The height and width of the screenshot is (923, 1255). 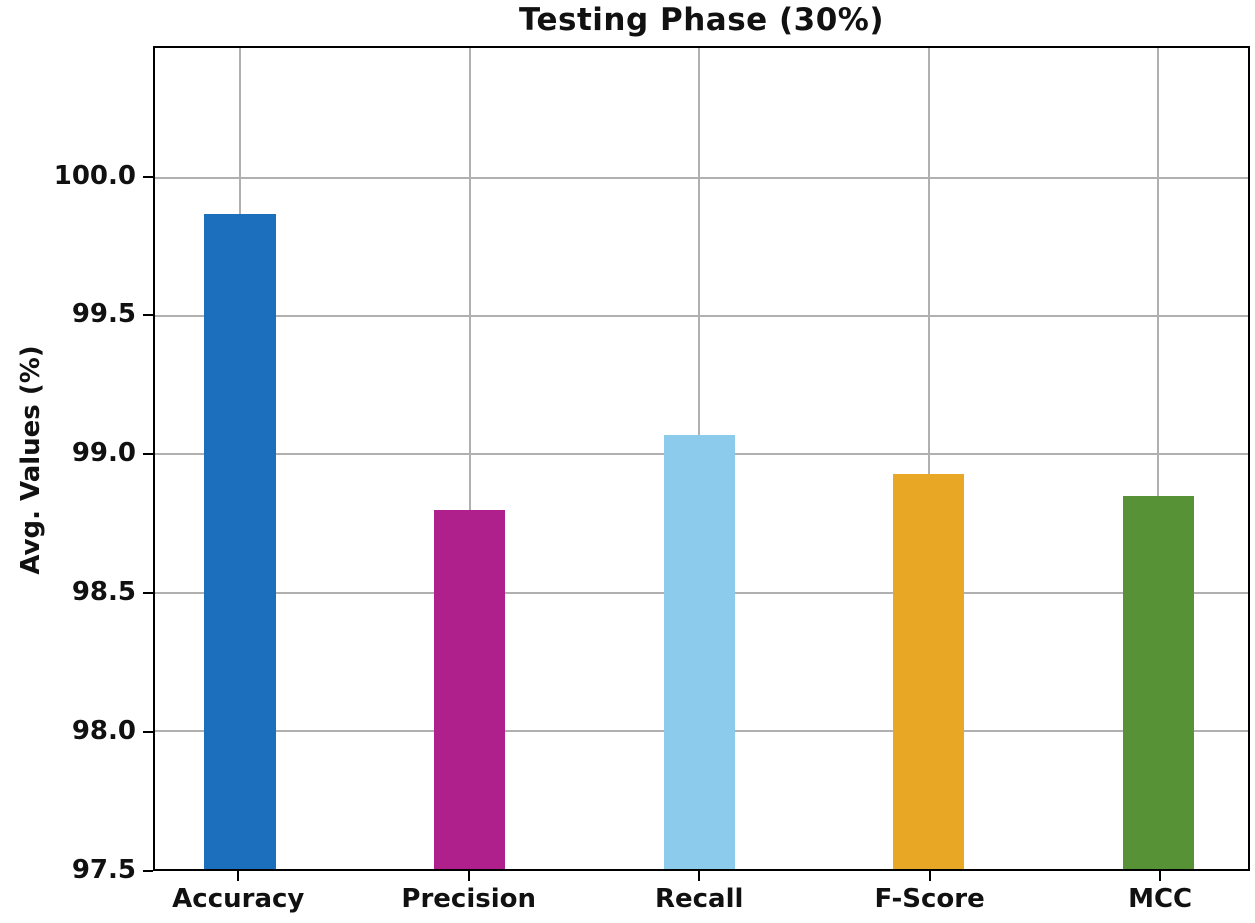 I want to click on y-tick-label: 100.0, so click(x=94, y=175).